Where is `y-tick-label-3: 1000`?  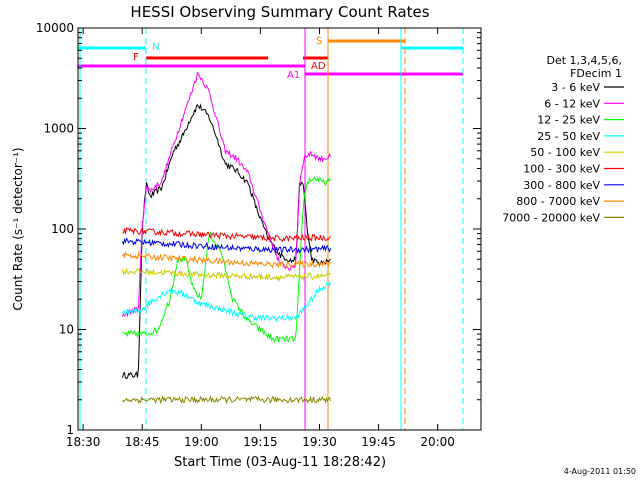
y-tick-label-3: 1000 is located at coordinates (58, 129).